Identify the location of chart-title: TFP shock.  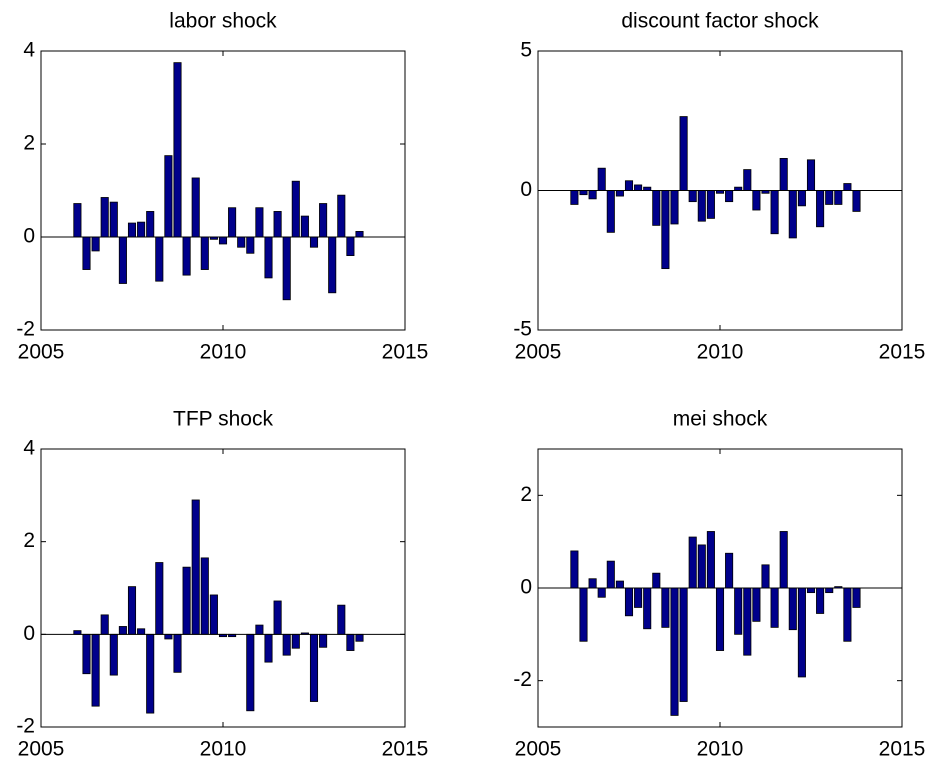
(223, 419).